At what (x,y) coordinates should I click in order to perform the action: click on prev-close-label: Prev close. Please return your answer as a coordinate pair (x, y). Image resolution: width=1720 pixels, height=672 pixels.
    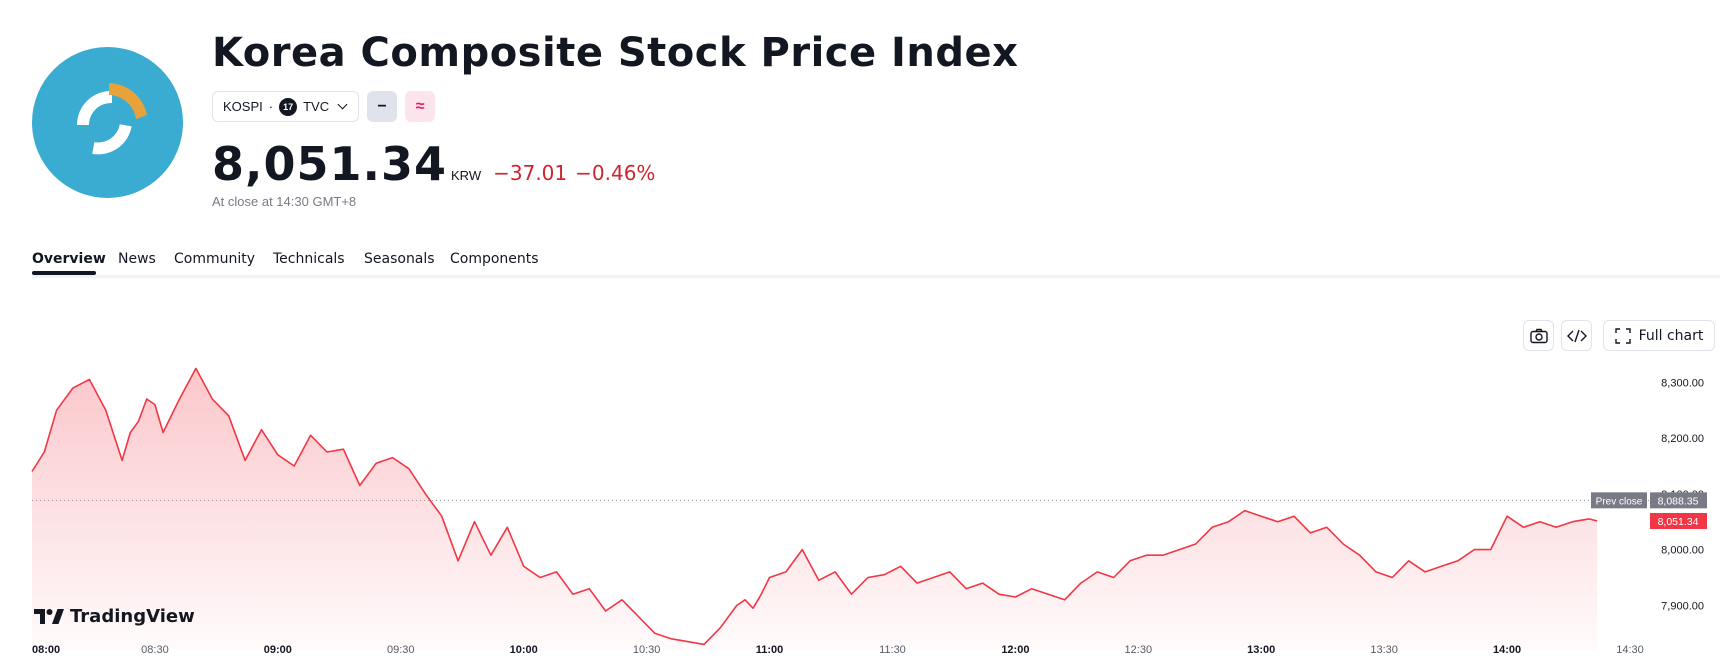
    Looking at the image, I should click on (1619, 501).